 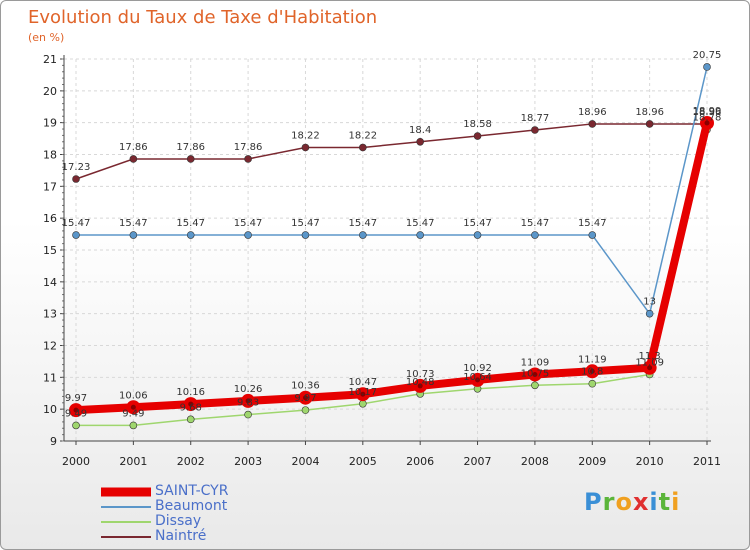 What do you see at coordinates (226, 491) in the screenshot?
I see `legend-item-saint-cyr: SAINT-CYR` at bounding box center [226, 491].